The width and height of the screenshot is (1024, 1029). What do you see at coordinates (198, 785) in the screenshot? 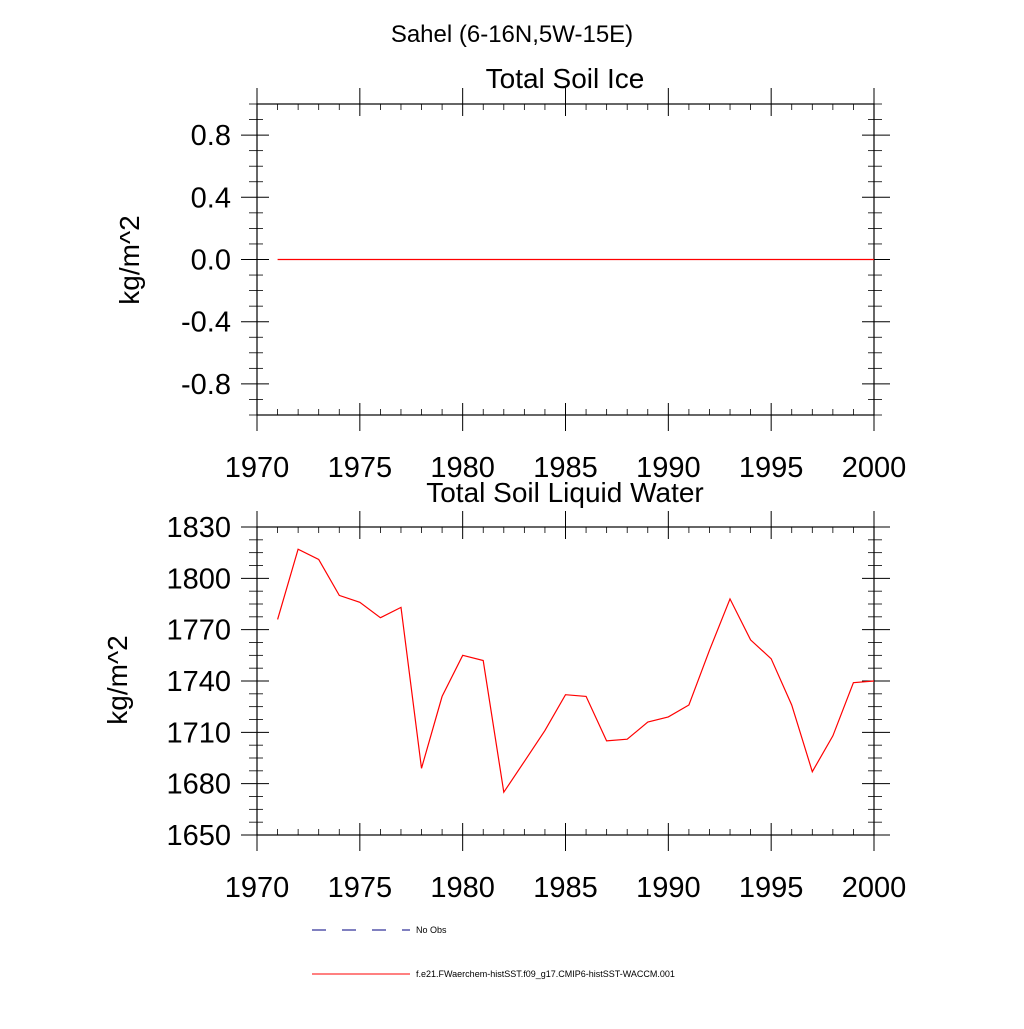
I see `y-tick-label: 1680` at bounding box center [198, 785].